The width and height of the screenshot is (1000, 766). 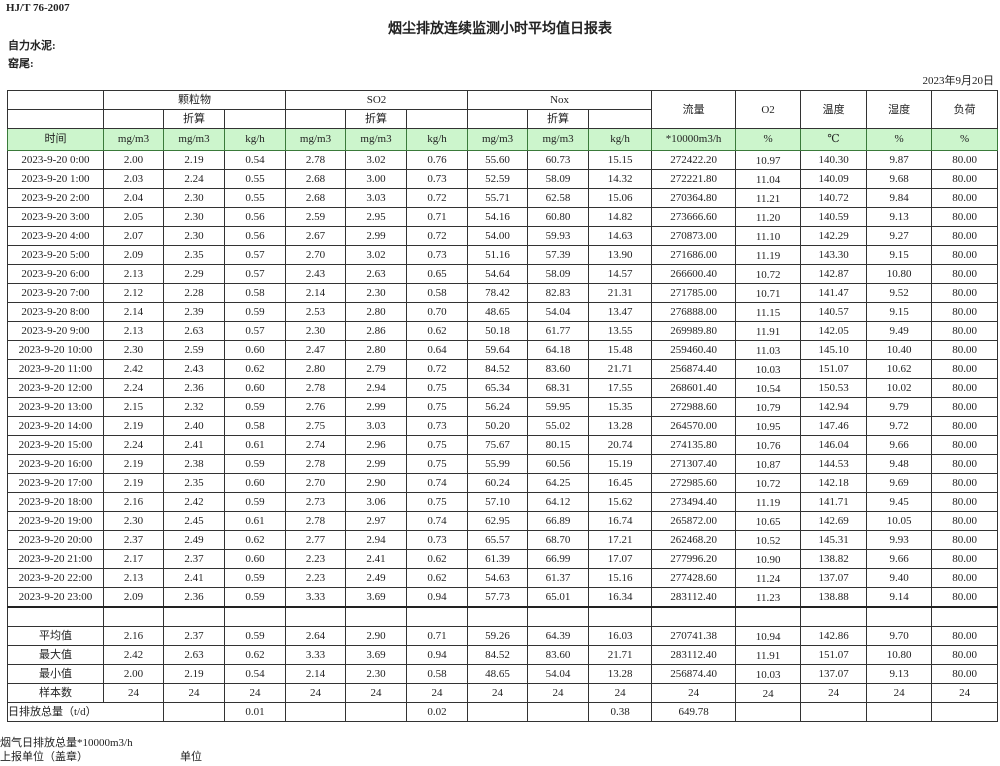 I want to click on value-cell: 2.19, so click(x=133, y=464).